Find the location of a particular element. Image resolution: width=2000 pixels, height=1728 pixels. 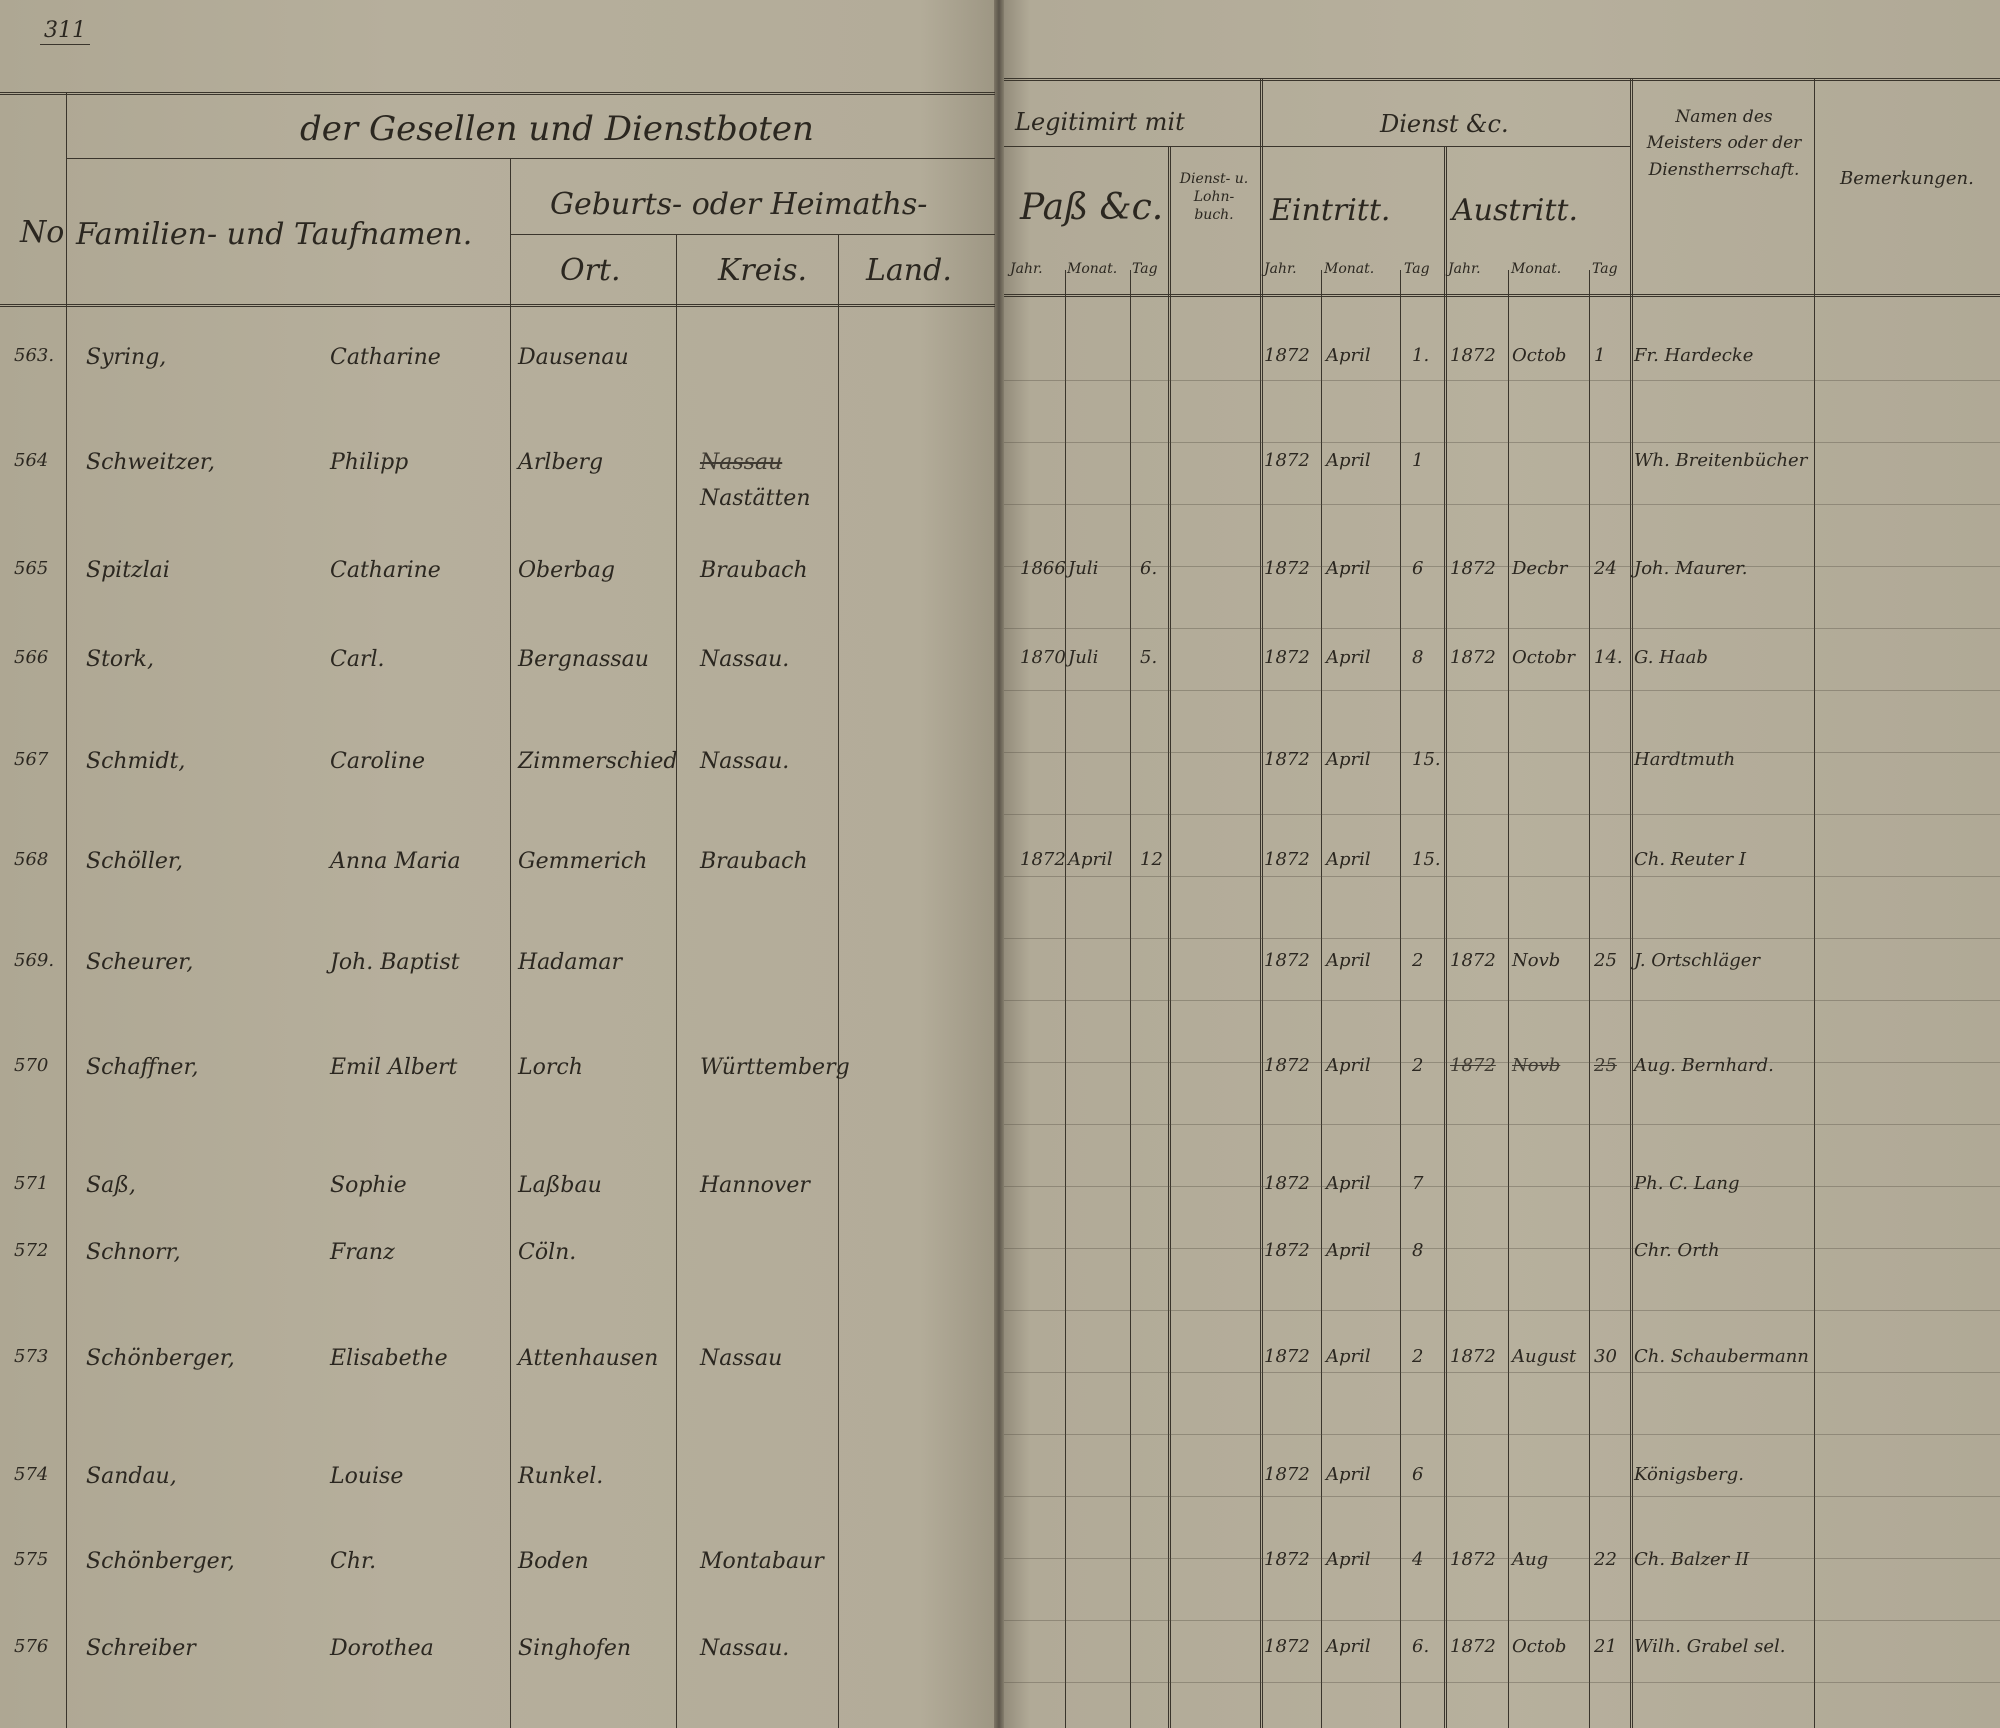

entry-surname: Schaffner, is located at coordinates (142, 1067).